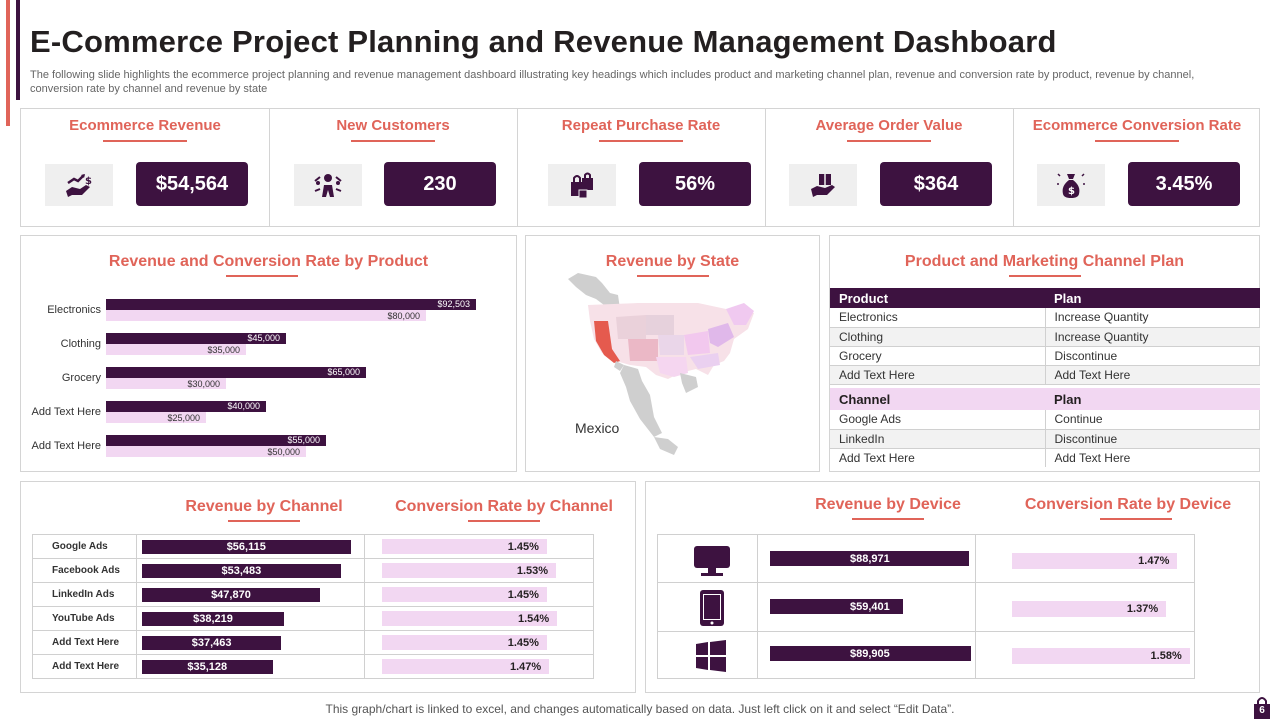 Image resolution: width=1280 pixels, height=720 pixels. Describe the element at coordinates (8, 63) in the screenshot. I see `accent-bar` at that location.